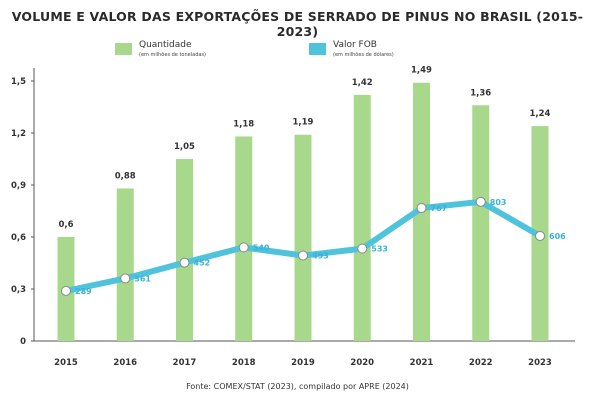  What do you see at coordinates (184, 147) in the screenshot?
I see `bar-value-label: 1,05` at bounding box center [184, 147].